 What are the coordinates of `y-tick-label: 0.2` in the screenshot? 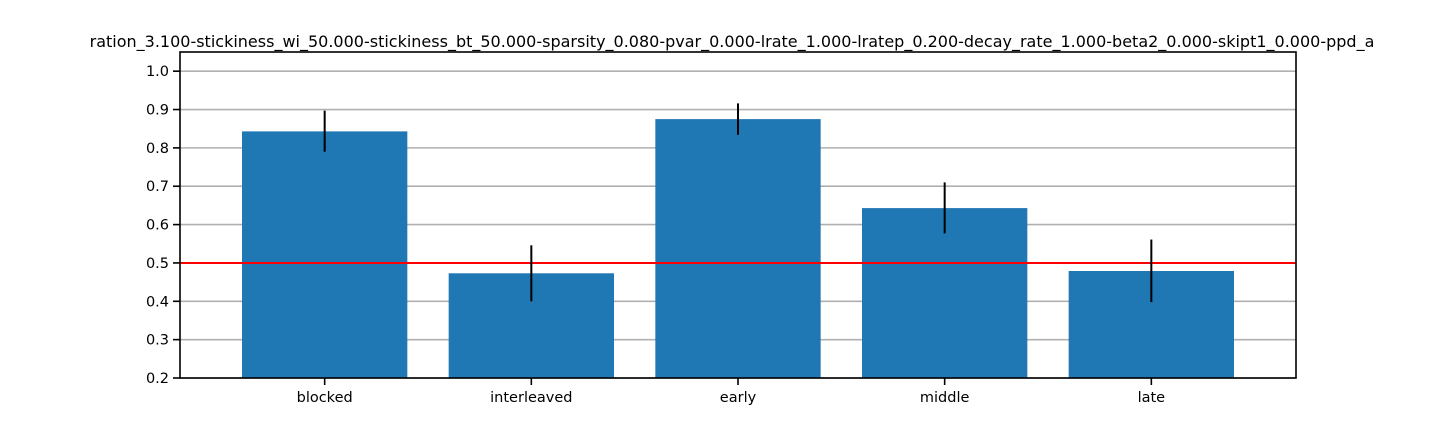 It's located at (157, 379).